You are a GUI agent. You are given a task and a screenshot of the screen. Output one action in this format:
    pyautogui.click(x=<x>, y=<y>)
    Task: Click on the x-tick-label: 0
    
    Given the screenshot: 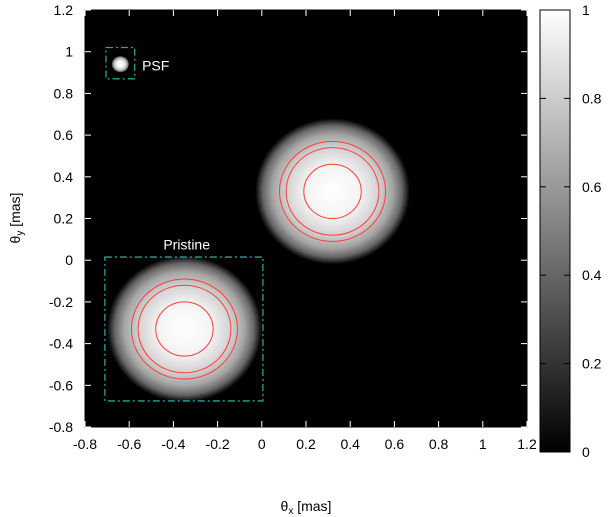 What is the action you would take?
    pyautogui.click(x=262, y=444)
    